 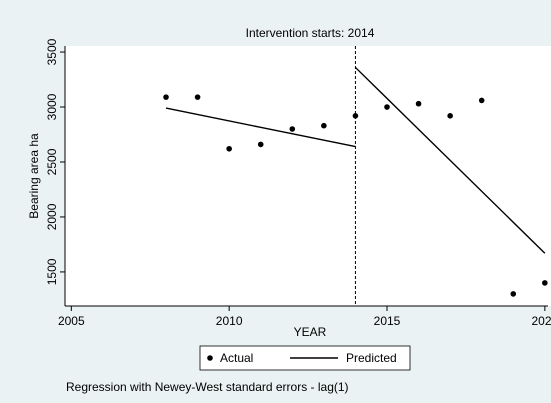 I want to click on legend-label: Predicted, so click(x=371, y=358).